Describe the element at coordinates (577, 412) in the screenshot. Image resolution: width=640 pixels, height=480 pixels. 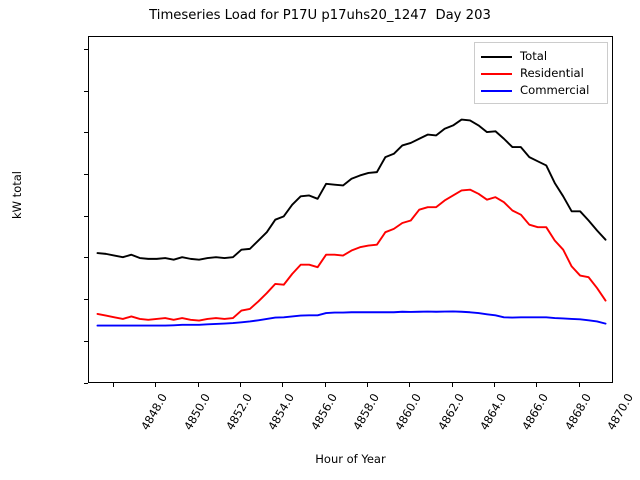
I see `x-tick-label: 4868.0` at that location.